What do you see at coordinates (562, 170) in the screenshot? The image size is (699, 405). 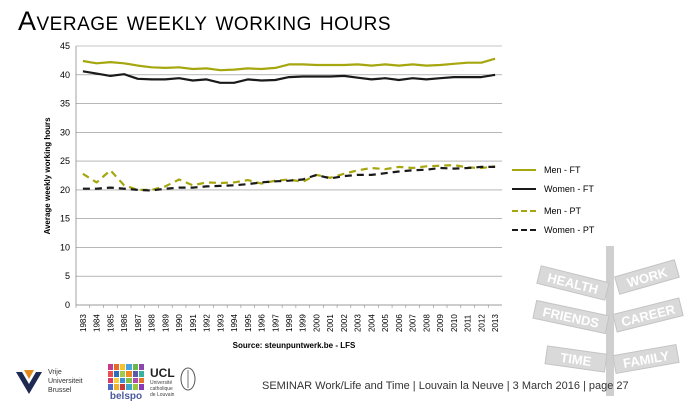 I see `legend-label: Men - FT` at bounding box center [562, 170].